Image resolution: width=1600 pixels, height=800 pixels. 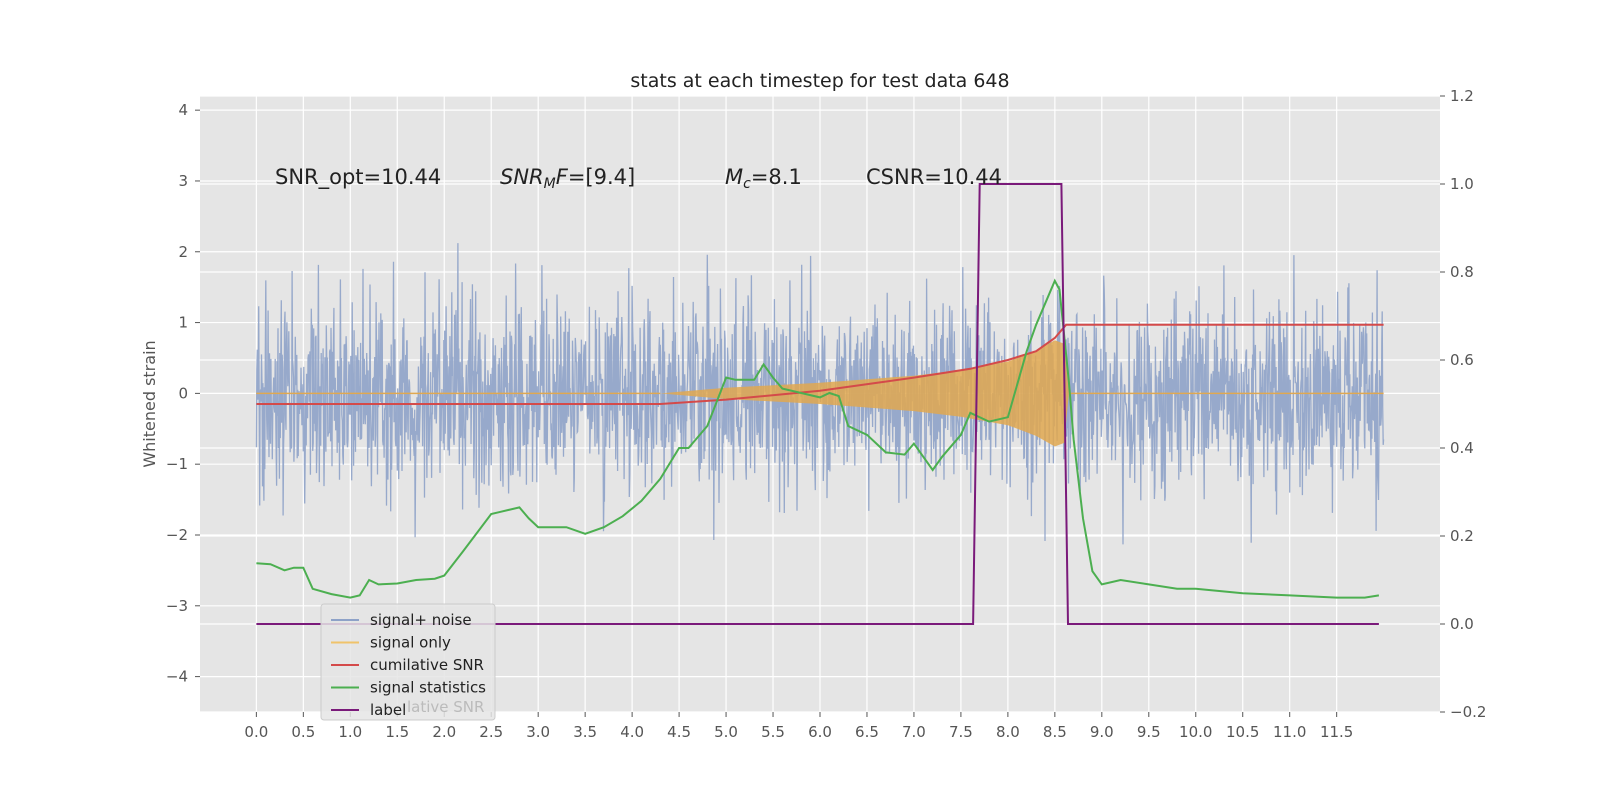 I want to click on y2-tick-label: 0.8, so click(x=1462, y=272).